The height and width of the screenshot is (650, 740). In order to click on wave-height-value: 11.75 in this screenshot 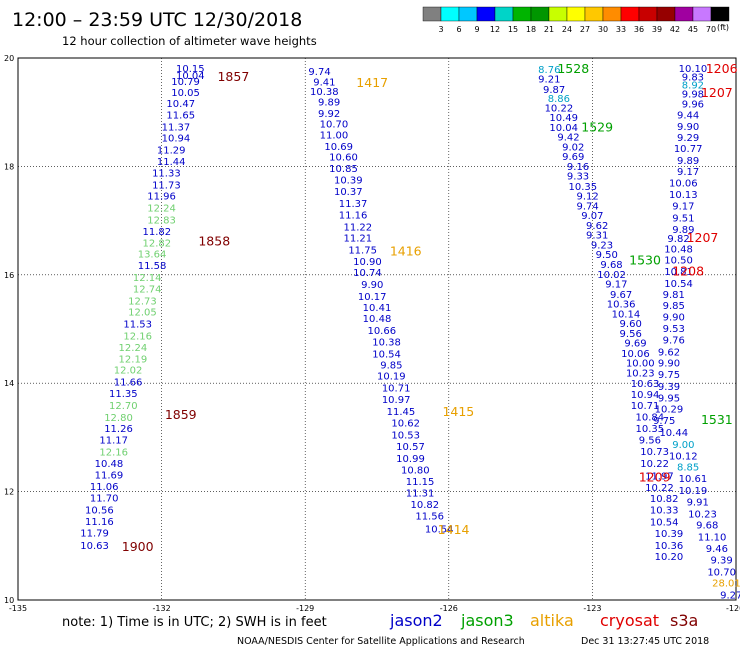, I will do `click(362, 250)`.